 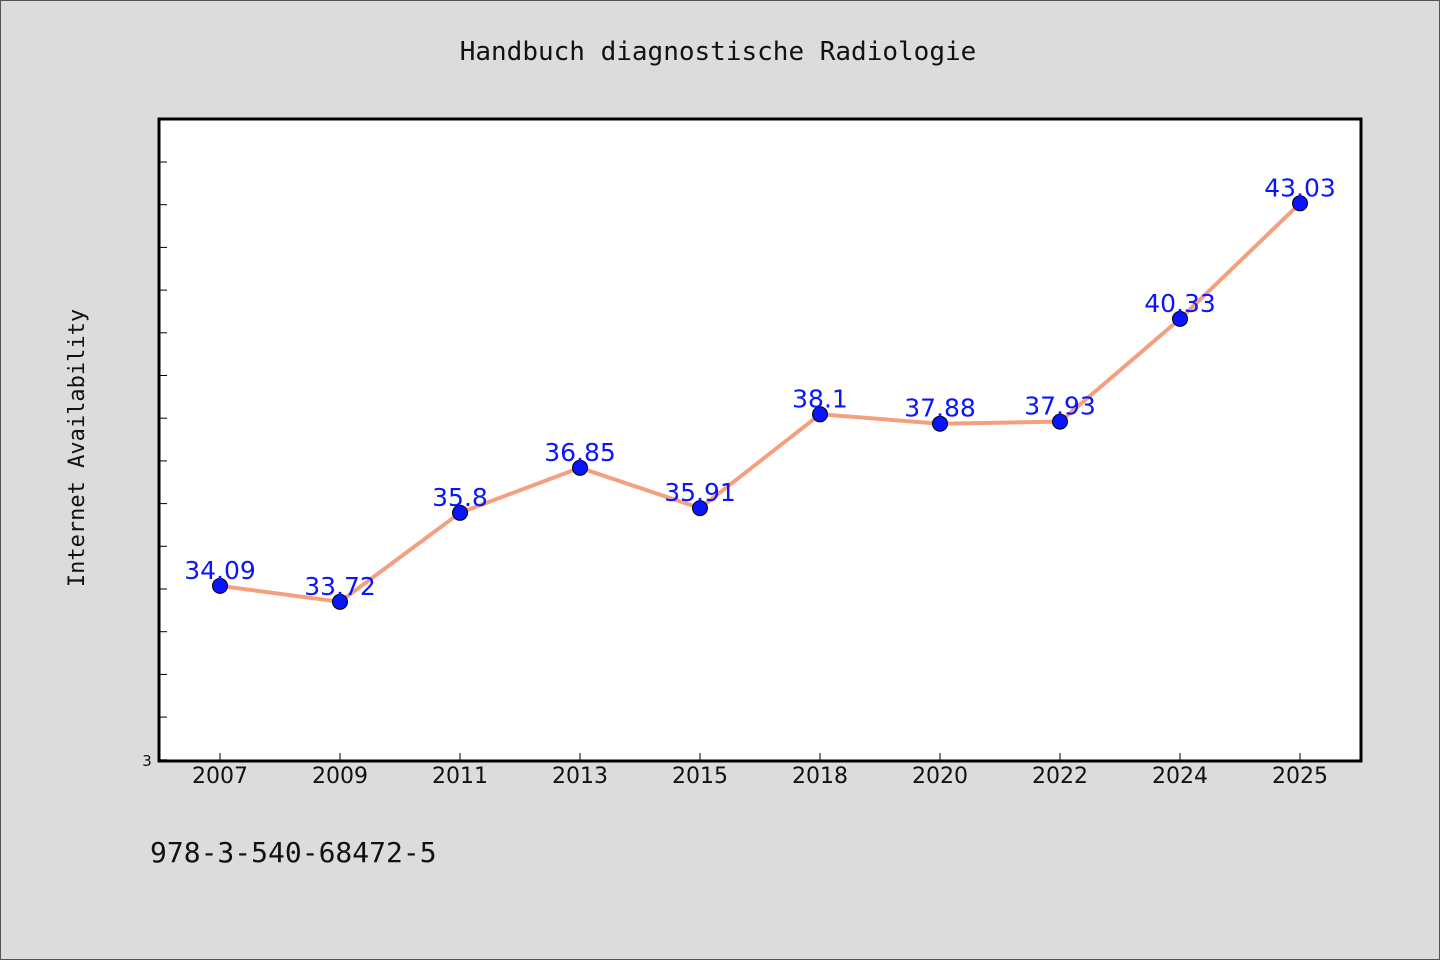 I want to click on data-label: 35.91, so click(x=700, y=492).